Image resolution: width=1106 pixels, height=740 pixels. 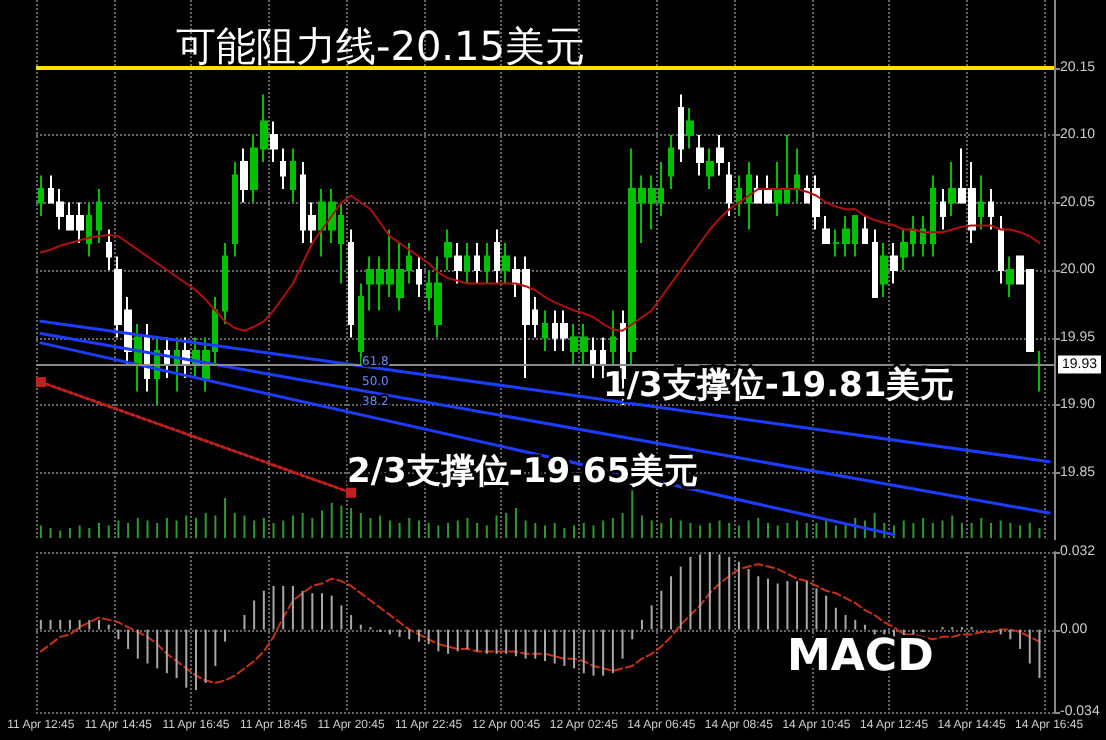 I want to click on annotation: MACD, so click(x=860, y=657).